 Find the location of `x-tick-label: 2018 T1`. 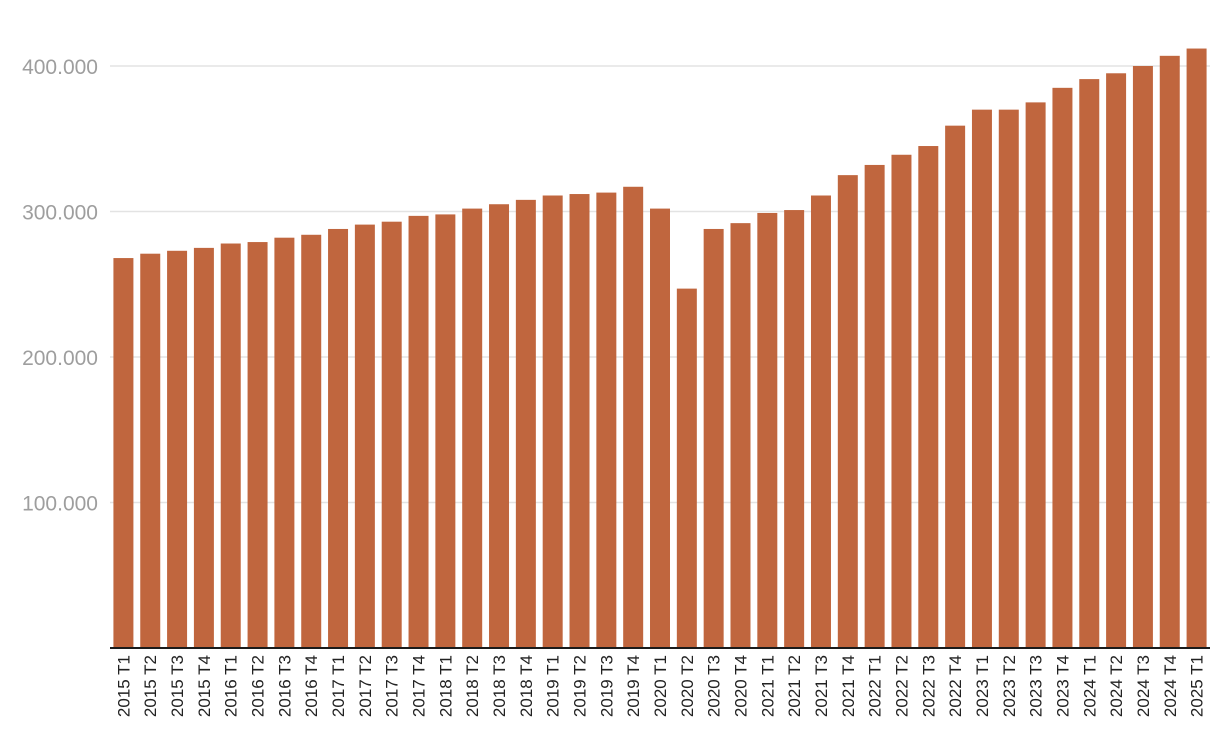

x-tick-label: 2018 T1 is located at coordinates (445, 686).